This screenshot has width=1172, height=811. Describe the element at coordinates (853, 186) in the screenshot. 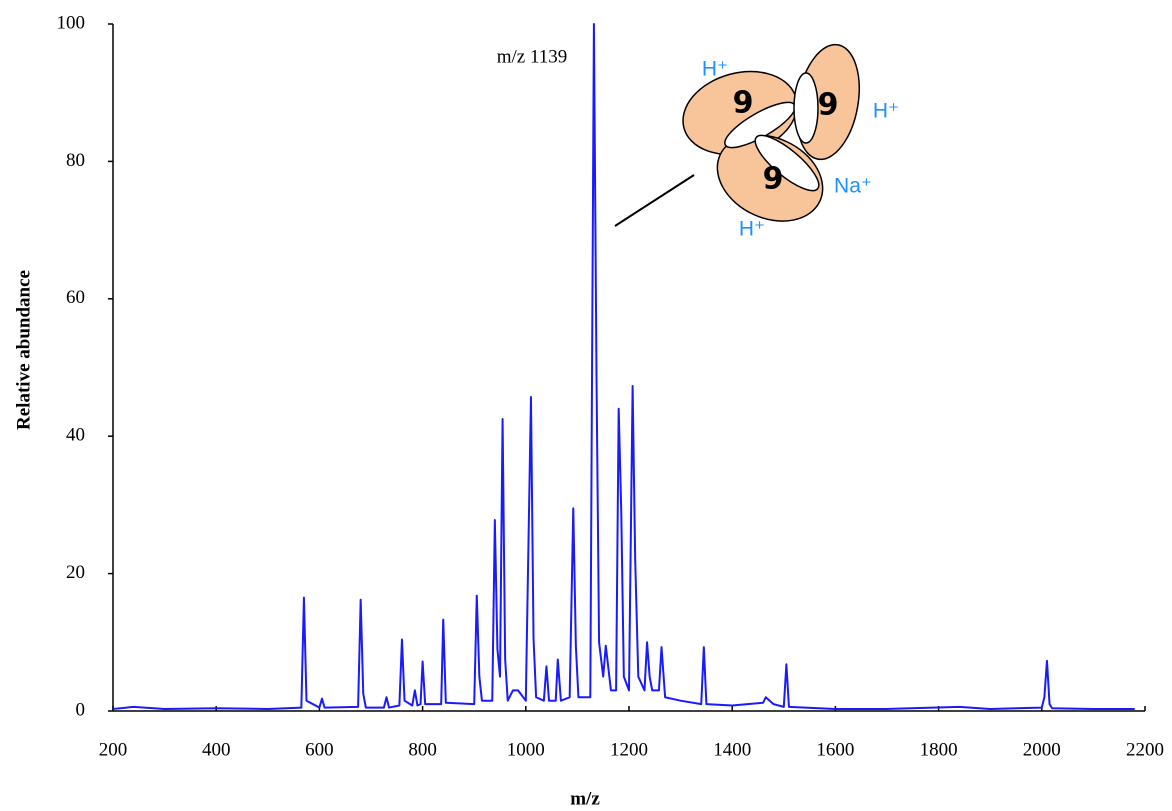

I see `ion-label: Na⁺` at that location.